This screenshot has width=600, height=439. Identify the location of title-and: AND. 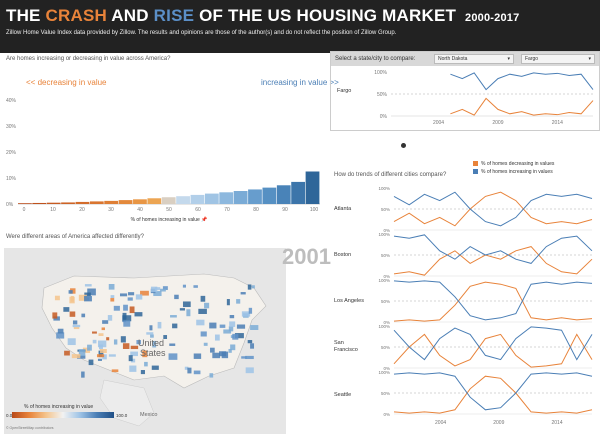
(130, 15).